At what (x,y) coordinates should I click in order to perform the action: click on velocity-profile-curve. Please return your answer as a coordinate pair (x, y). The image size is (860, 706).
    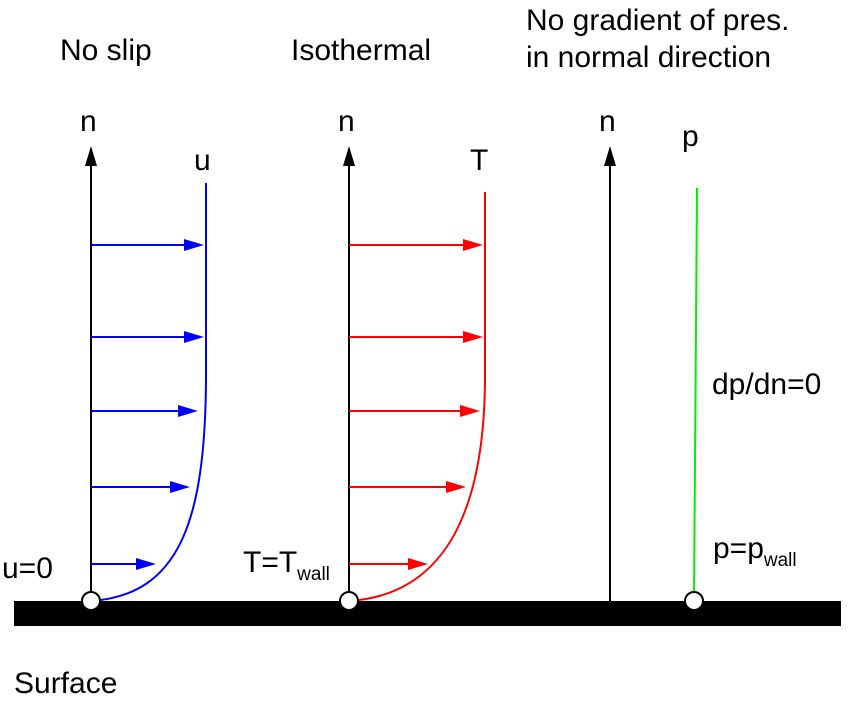
    Looking at the image, I should click on (148, 392).